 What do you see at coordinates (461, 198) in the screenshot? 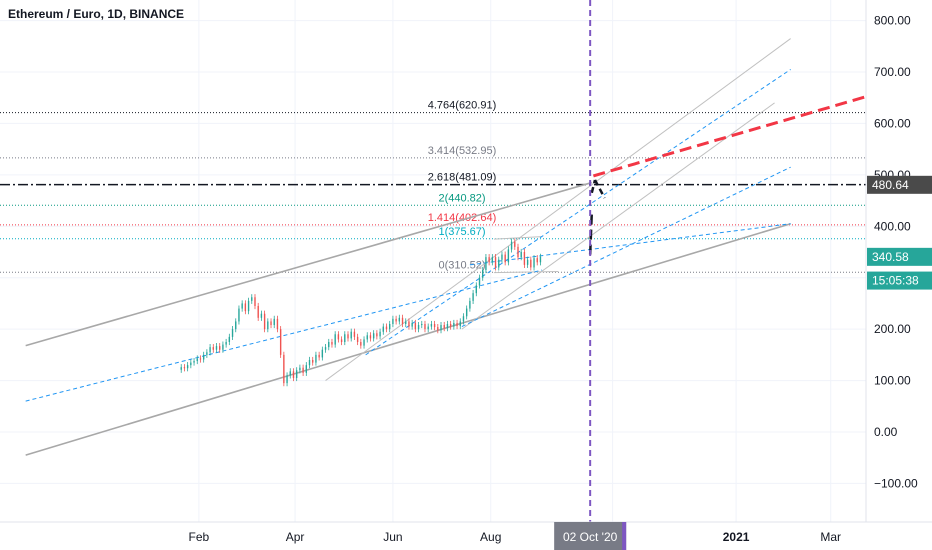
I see `fib-level-label: 2(440.82)` at bounding box center [461, 198].